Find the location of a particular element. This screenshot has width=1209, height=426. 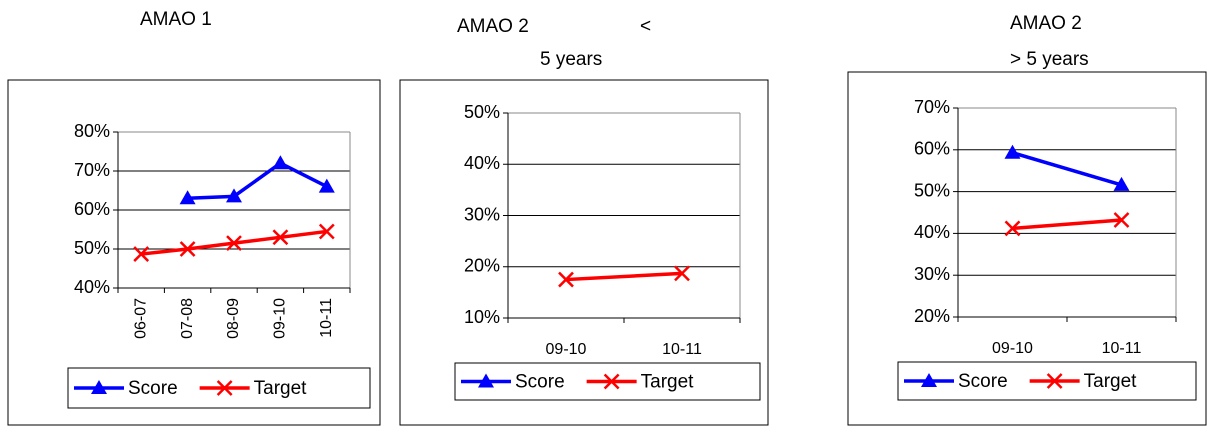

x-tick-label: 07-08 is located at coordinates (187, 318).